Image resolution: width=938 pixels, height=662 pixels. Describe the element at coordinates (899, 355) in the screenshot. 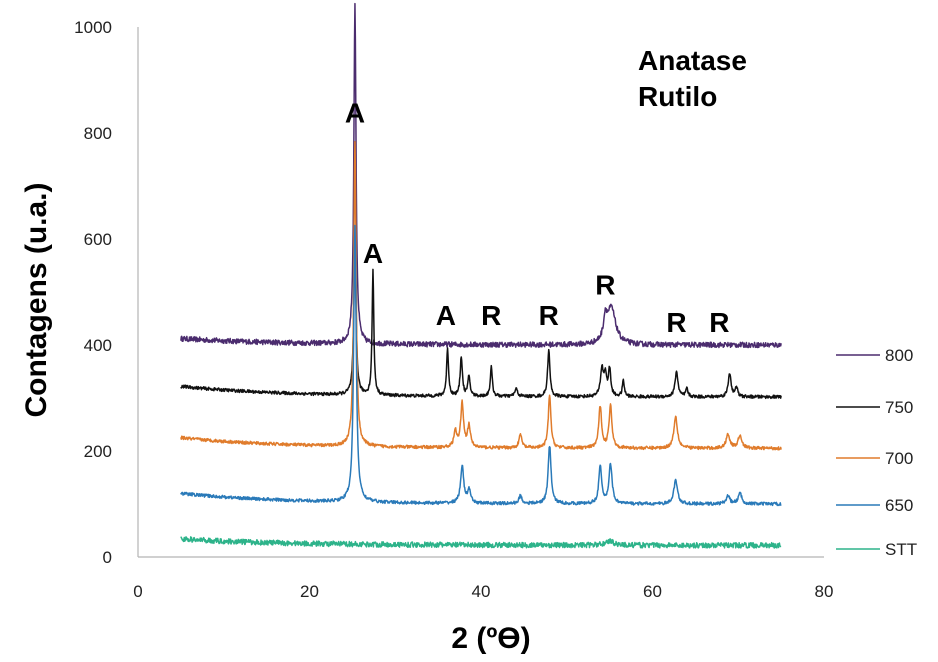

I see `legend-label-800: 800` at that location.